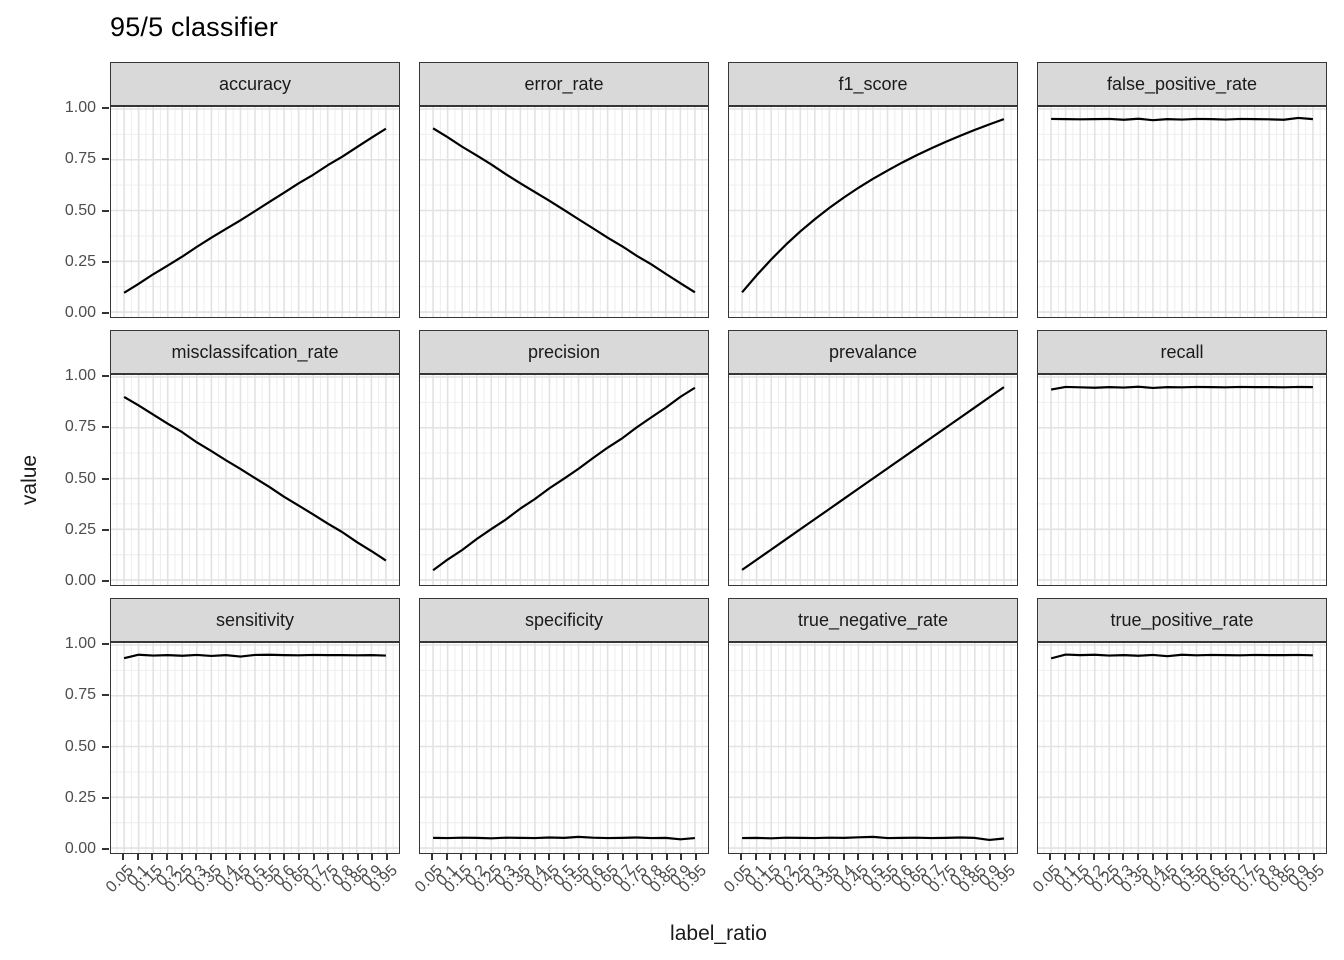  Describe the element at coordinates (873, 351) in the screenshot. I see `facet-strip-label: prevalance` at that location.